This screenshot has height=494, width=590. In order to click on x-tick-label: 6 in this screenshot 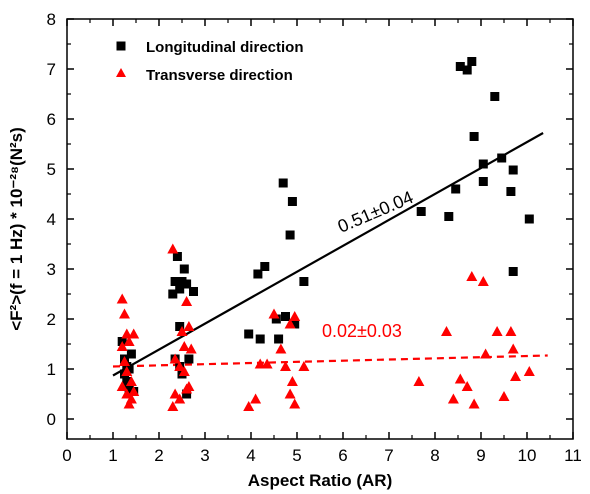, I will do `click(342, 455)`.